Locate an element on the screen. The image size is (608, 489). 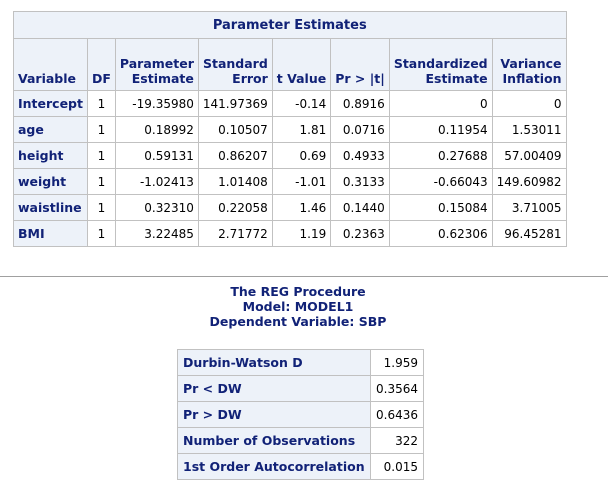
table-row: Pr < DW 0.3564 is located at coordinates (300, 388).